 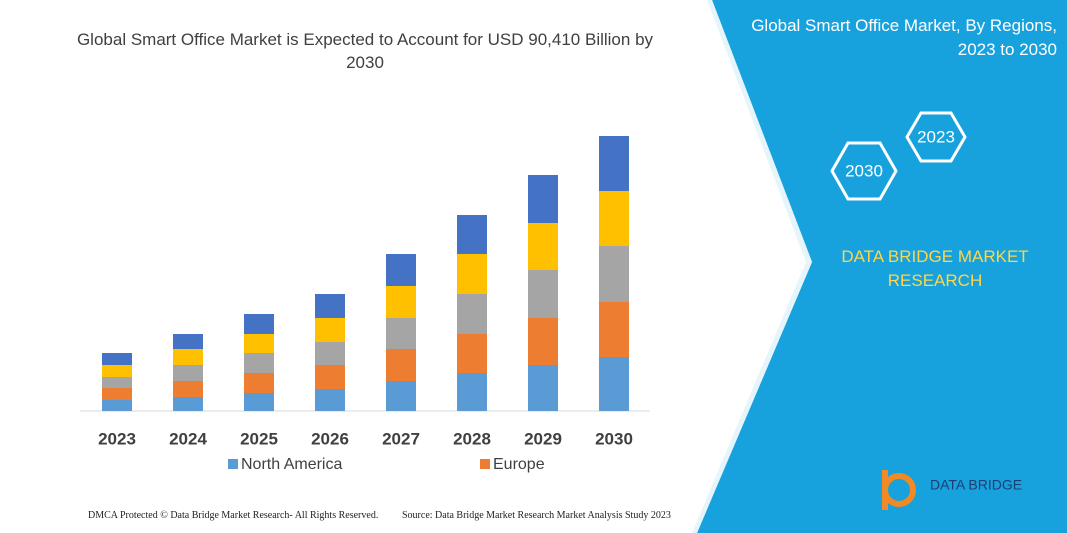 What do you see at coordinates (935, 268) in the screenshot?
I see `brand: DATA BRIDGE MARKET RESEARCH` at bounding box center [935, 268].